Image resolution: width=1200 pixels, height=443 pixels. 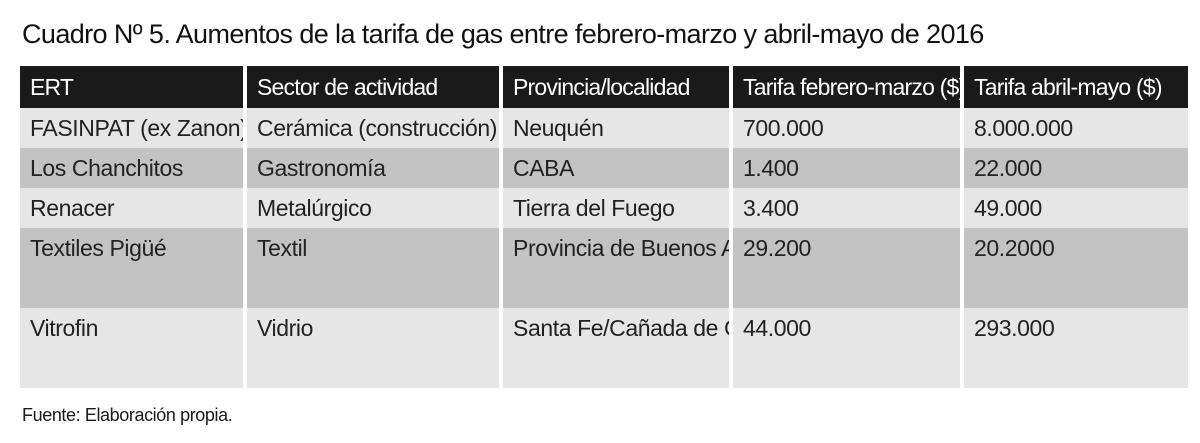 I want to click on cell-sector: Metalúrgico, so click(x=375, y=208).